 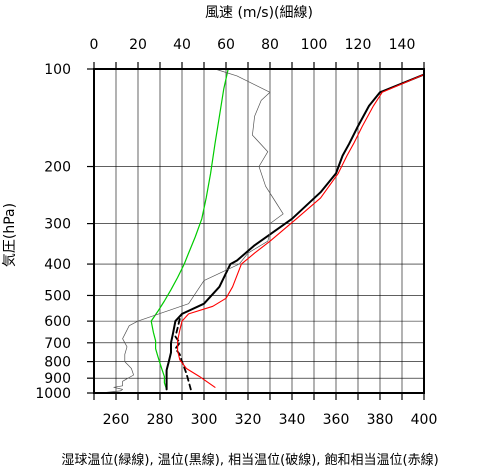 What do you see at coordinates (270, 45) in the screenshot?
I see `top-tick-label: 80` at bounding box center [270, 45].